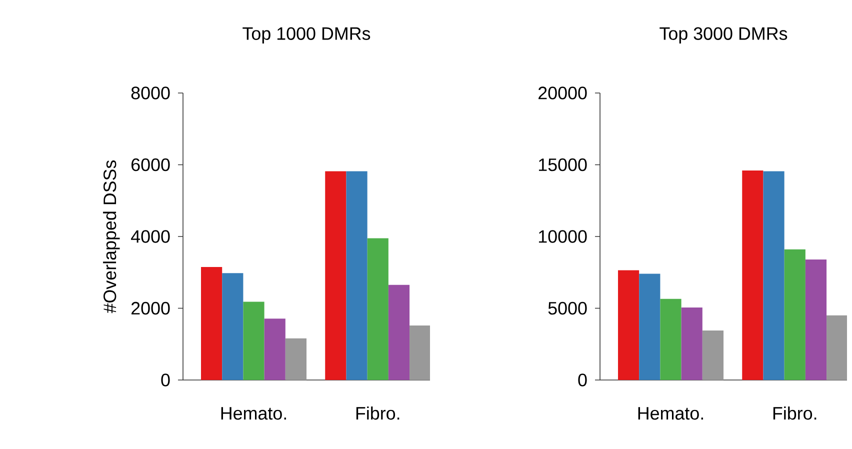 The image size is (852, 449). What do you see at coordinates (150, 236) in the screenshot?
I see `y-tick-label: 4000` at bounding box center [150, 236].